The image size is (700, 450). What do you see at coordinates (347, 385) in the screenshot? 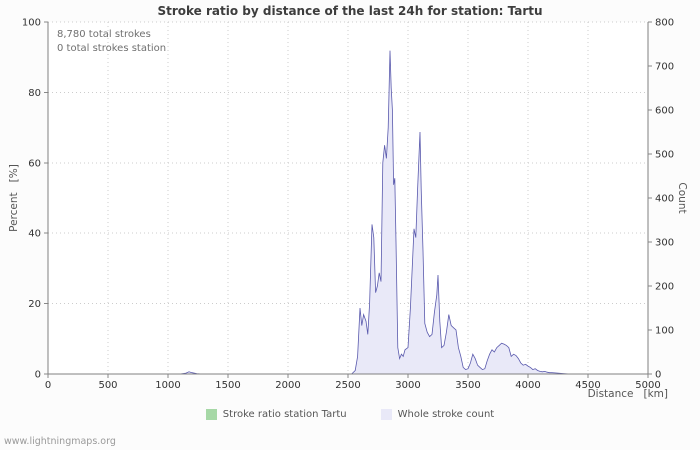
I see `x-tick-label: 2500` at bounding box center [347, 385].